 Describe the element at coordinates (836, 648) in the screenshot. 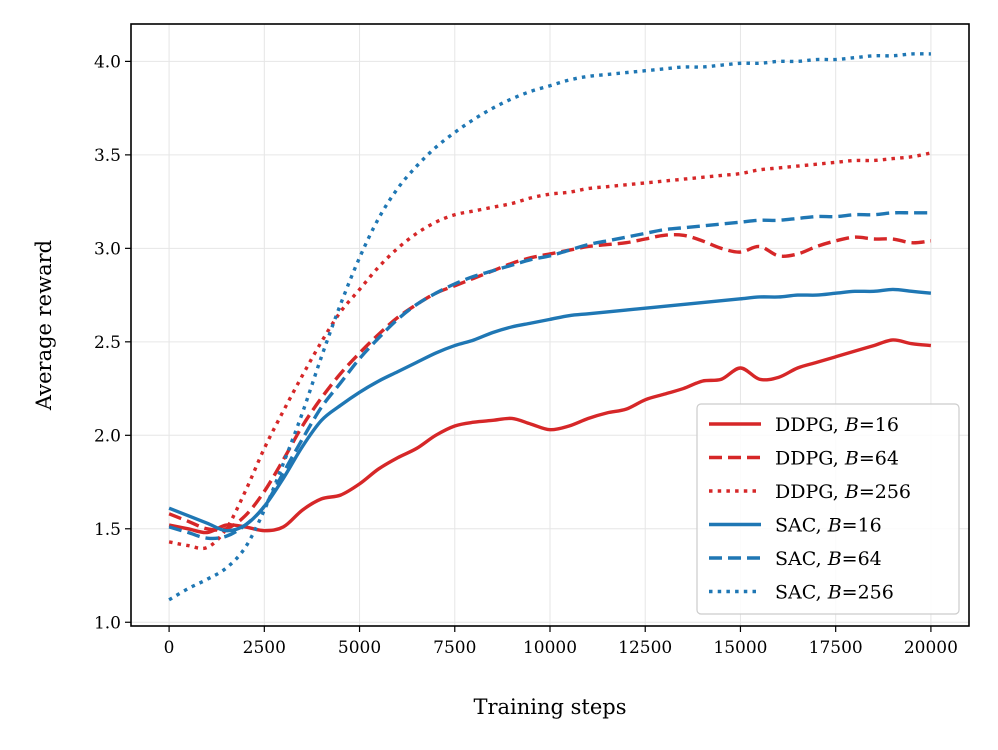

I see `x-tick-label: 17500` at that location.